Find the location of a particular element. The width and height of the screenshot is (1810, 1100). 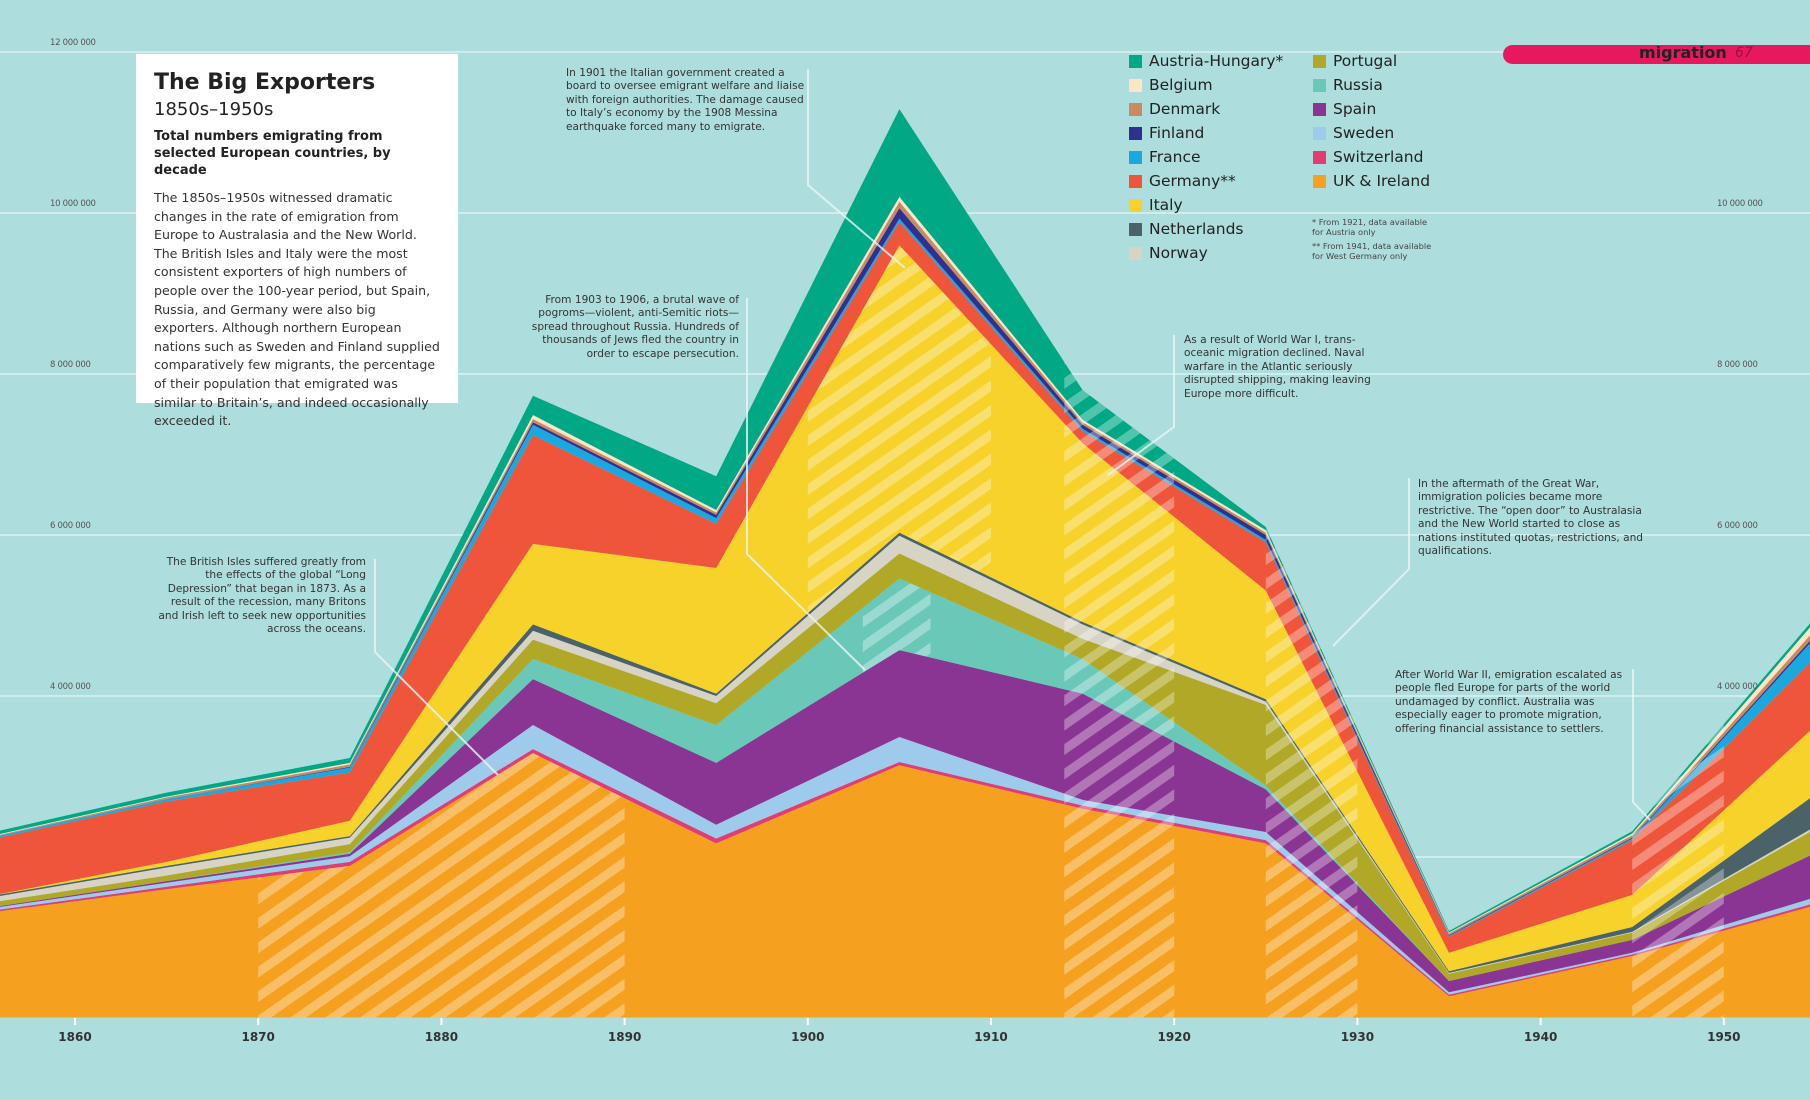

x-tick-label: 1950 is located at coordinates (1724, 1037).